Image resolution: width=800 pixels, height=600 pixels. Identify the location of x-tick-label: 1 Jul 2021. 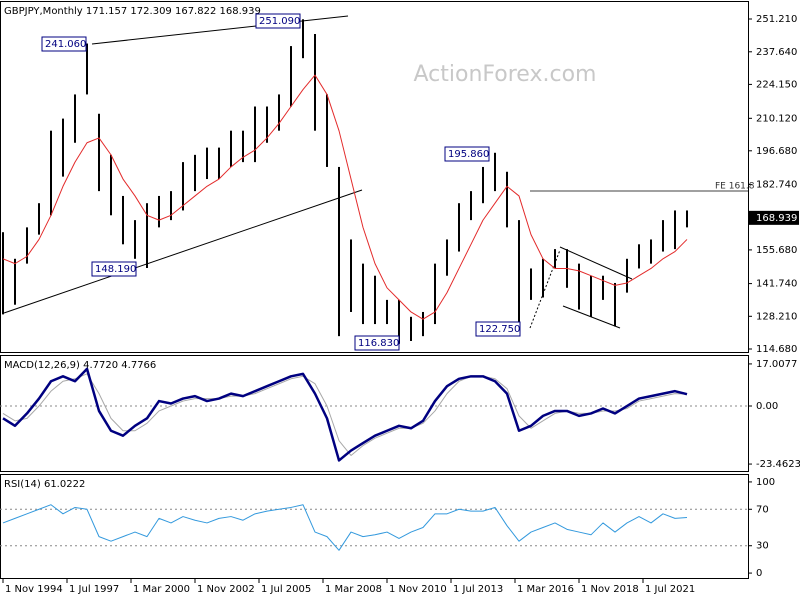
(670, 589).